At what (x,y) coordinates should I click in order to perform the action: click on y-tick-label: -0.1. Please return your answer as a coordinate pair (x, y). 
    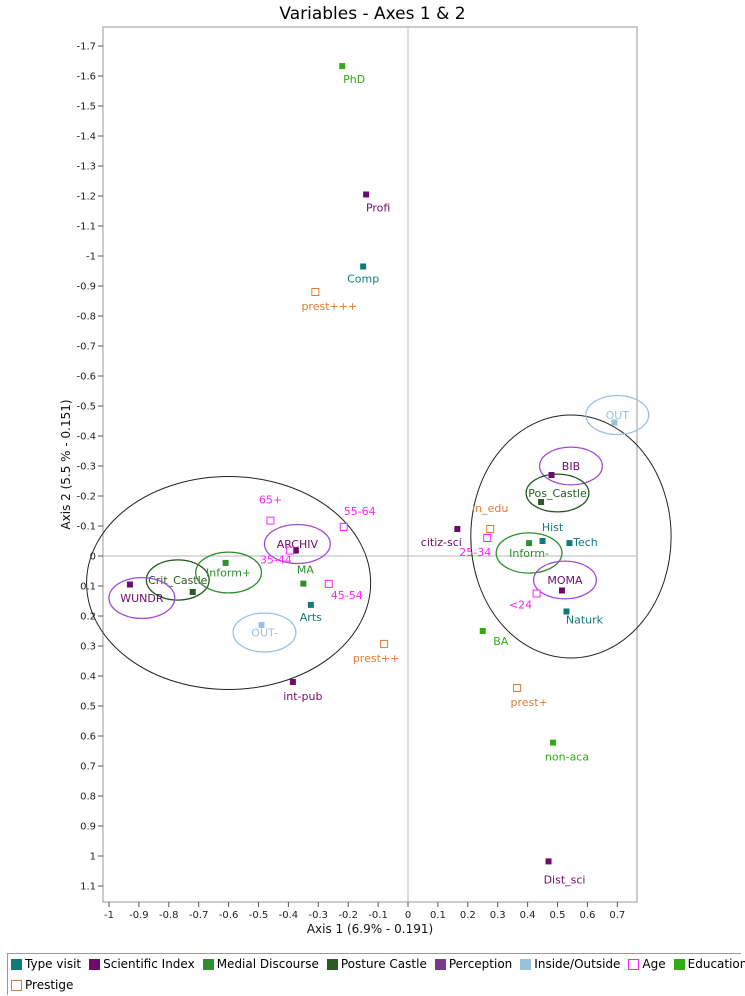
    Looking at the image, I should click on (86, 527).